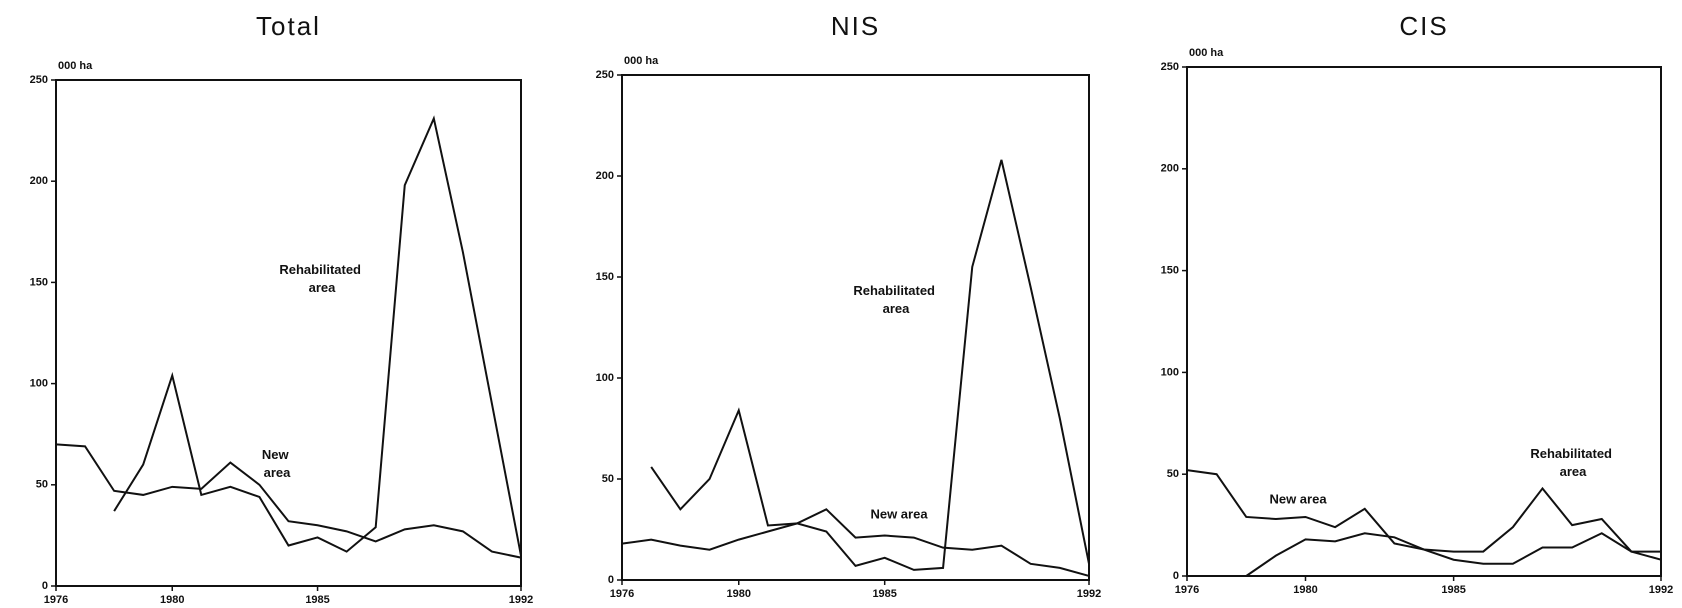  What do you see at coordinates (288, 26) in the screenshot?
I see `chart-title: Total` at bounding box center [288, 26].